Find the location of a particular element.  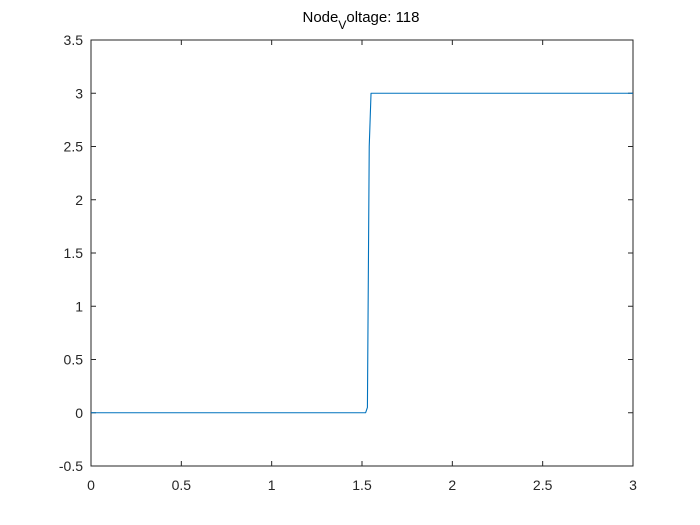

y-tick-label: 0.5 is located at coordinates (74, 360).